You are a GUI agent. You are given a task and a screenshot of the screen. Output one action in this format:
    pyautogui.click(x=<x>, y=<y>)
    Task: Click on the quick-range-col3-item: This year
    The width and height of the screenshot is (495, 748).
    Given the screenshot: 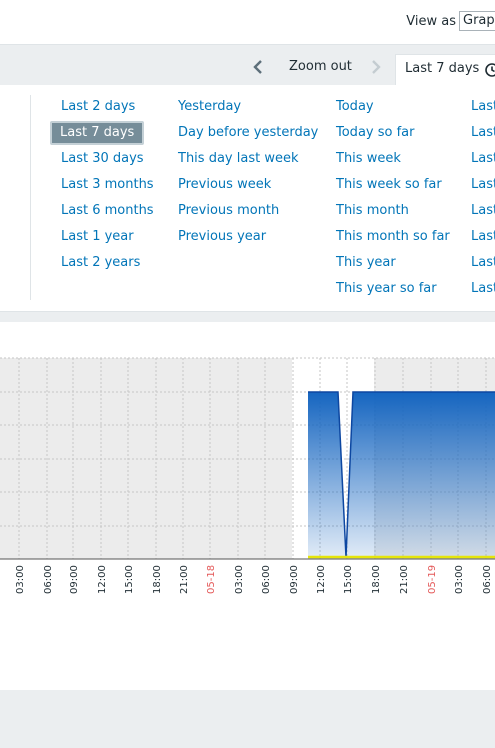 What is the action you would take?
    pyautogui.click(x=366, y=262)
    